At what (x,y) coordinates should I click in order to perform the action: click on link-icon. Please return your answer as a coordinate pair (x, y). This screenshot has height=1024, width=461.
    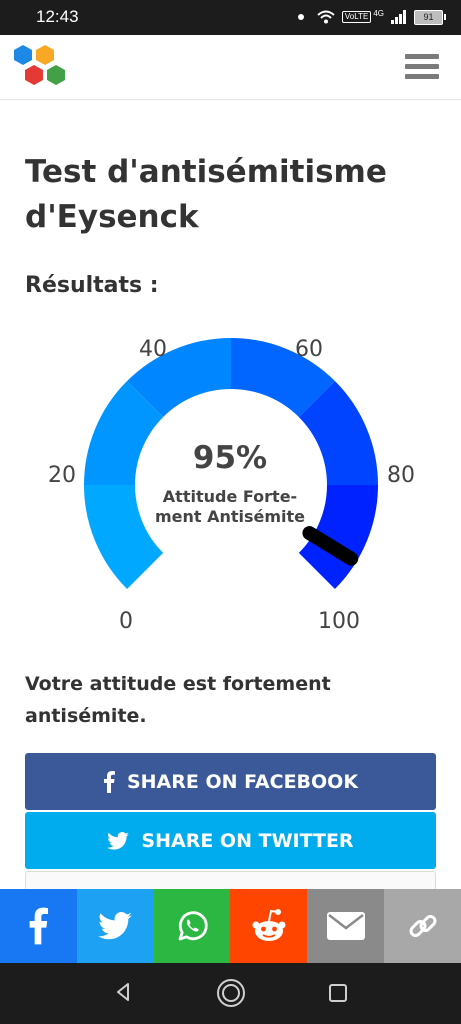
    Looking at the image, I should click on (423, 926).